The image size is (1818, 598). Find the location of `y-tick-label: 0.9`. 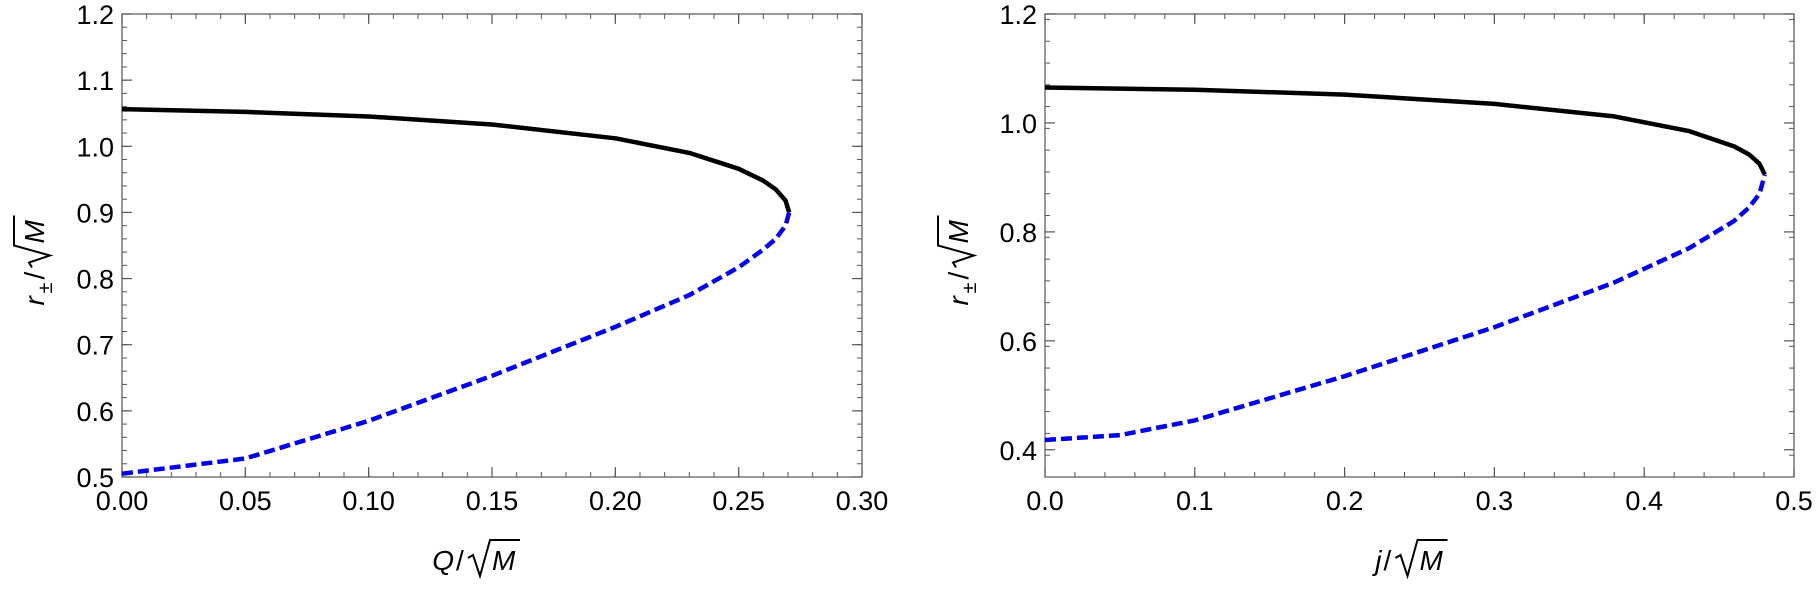

y-tick-label: 0.9 is located at coordinates (95, 213).